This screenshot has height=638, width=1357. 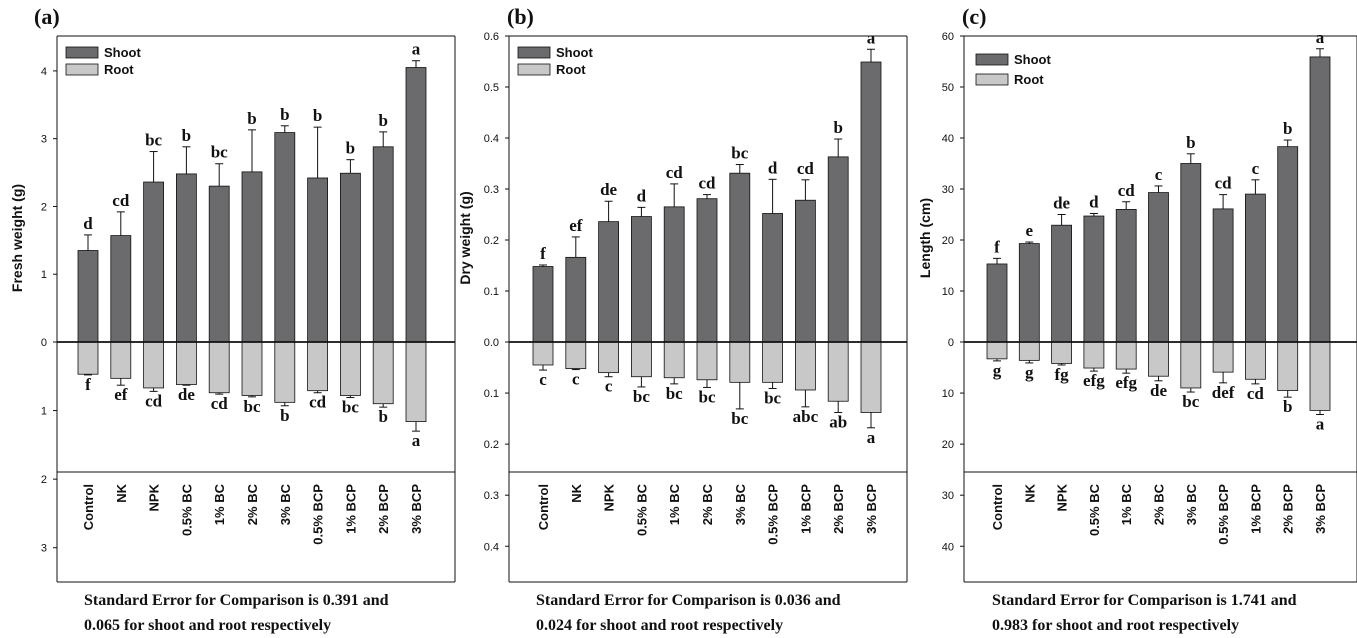 What do you see at coordinates (491, 343) in the screenshot?
I see `y-tick-label: 0.0` at bounding box center [491, 343].